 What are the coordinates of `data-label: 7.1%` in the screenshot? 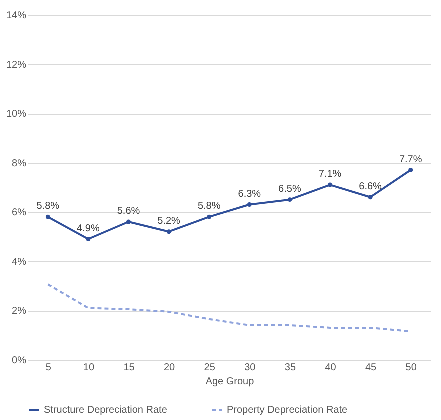 It's located at (330, 174).